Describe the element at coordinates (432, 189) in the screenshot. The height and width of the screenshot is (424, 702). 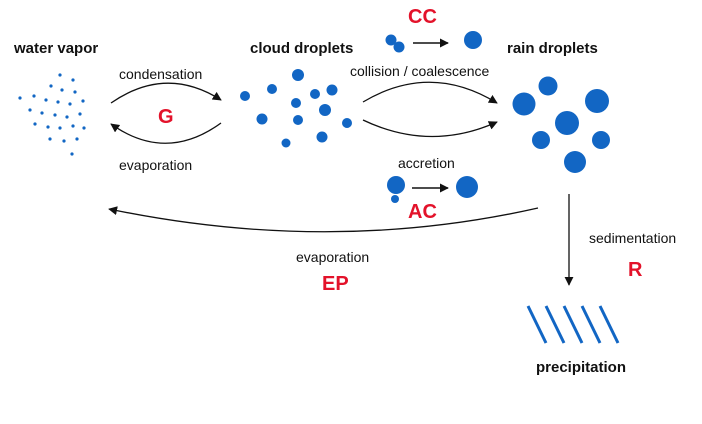
I see `ac-accretion-icon` at that location.